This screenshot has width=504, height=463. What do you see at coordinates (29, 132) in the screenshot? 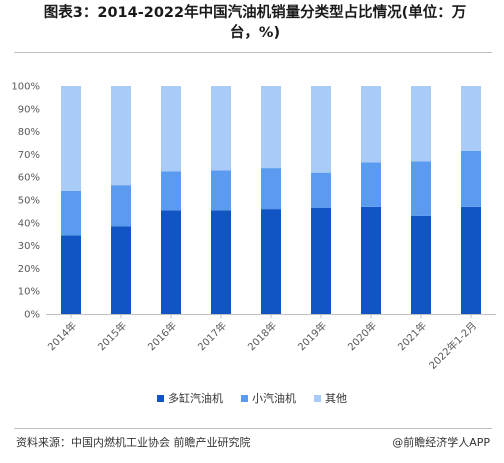
I see `y-tick-label: 80%` at bounding box center [29, 132].